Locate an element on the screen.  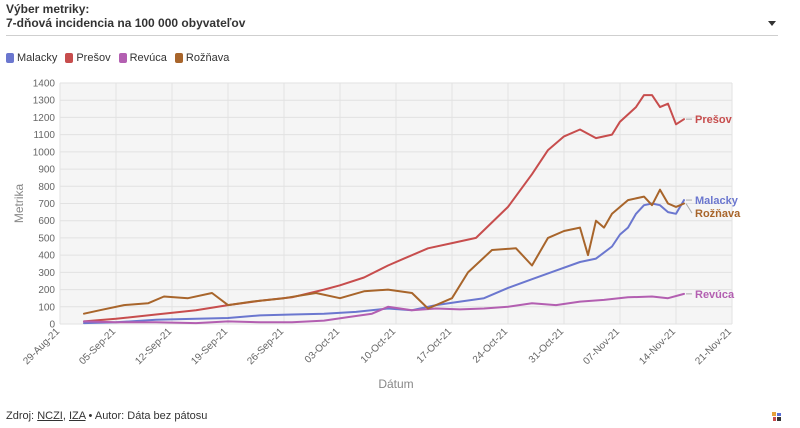
source-link-nczi: NCZI is located at coordinates (50, 416).